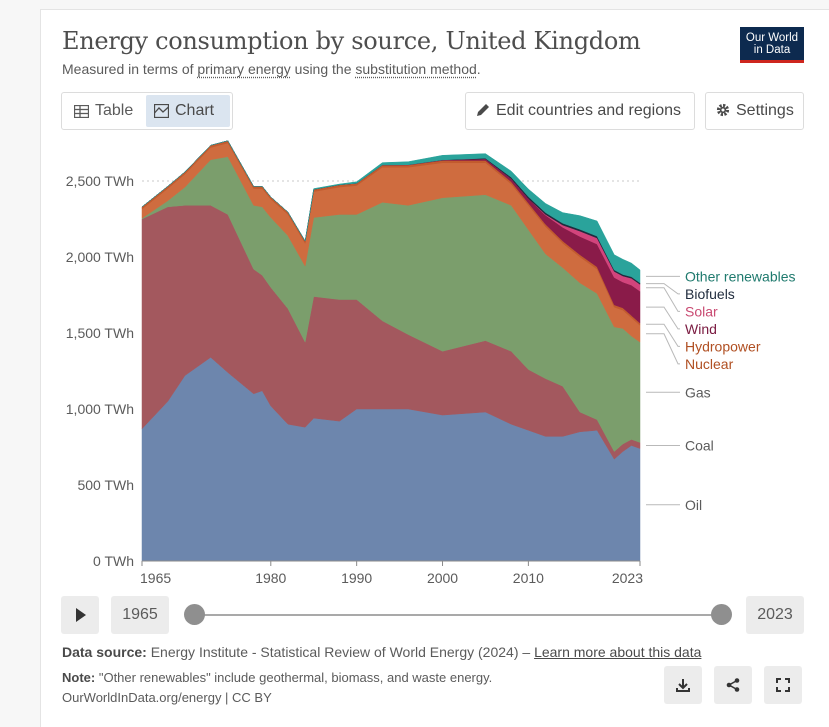 This screenshot has width=829, height=727. What do you see at coordinates (772, 50) in the screenshot?
I see `logo-line2: in Data` at bounding box center [772, 50].